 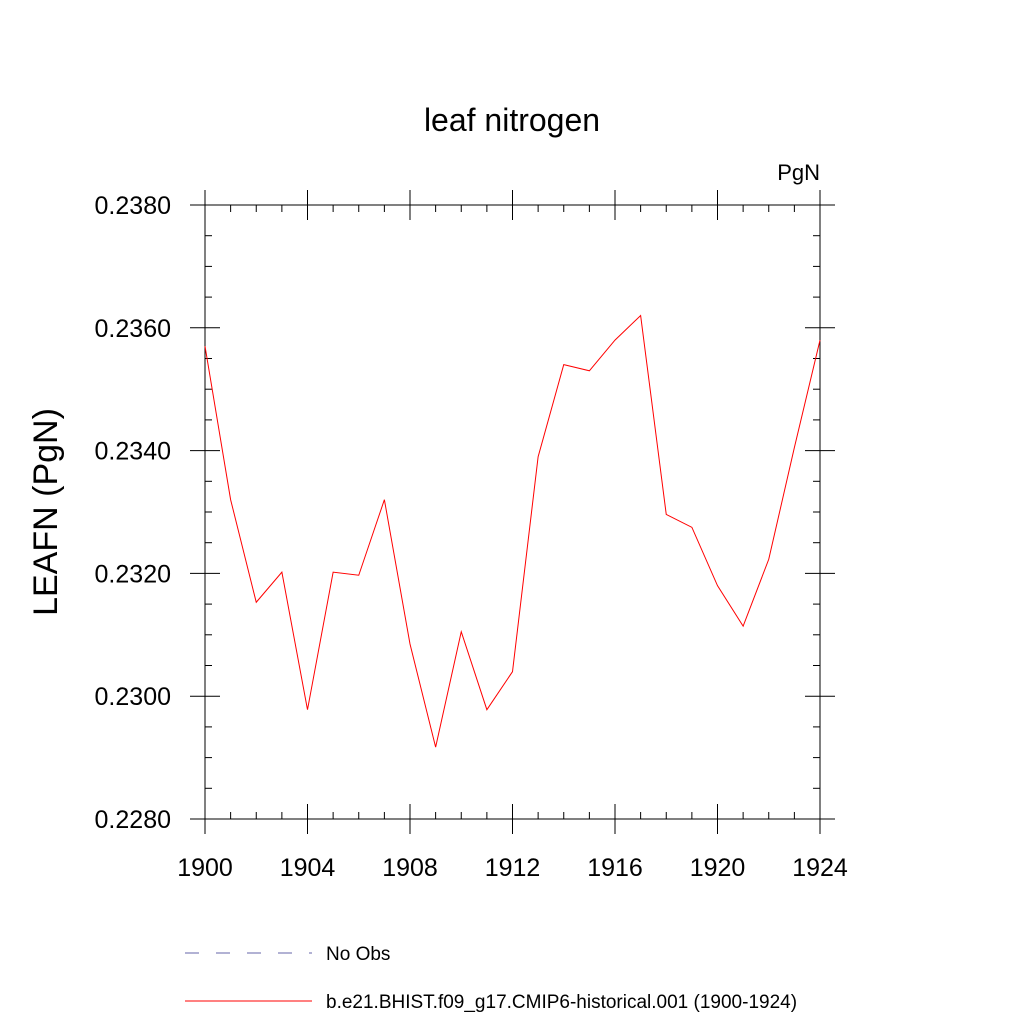 I want to click on y-tick-label: 0.2320, so click(x=133, y=574).